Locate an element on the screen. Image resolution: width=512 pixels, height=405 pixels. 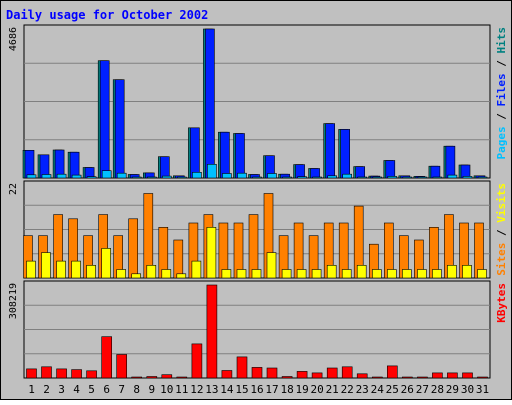
day-label-20: 20 is located at coordinates (316, 389).